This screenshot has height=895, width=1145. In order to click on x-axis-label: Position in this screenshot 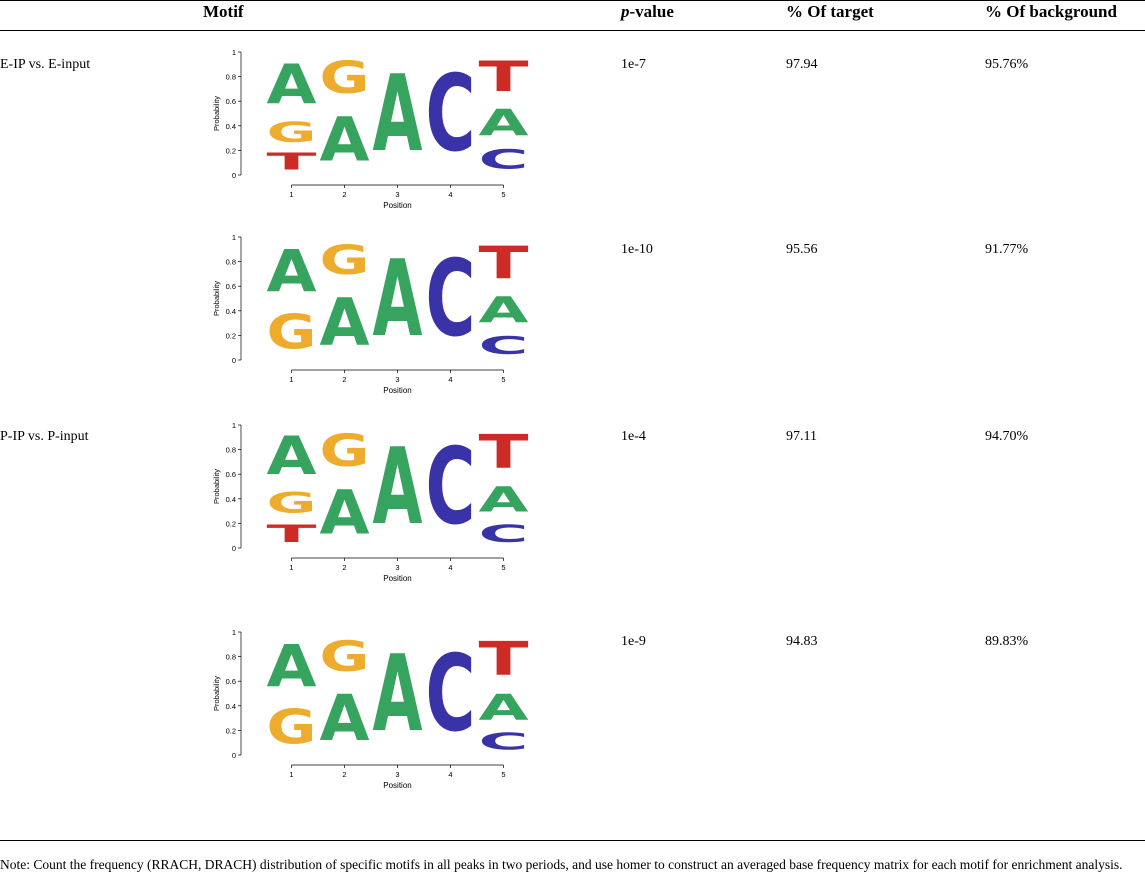, I will do `click(397, 205)`.